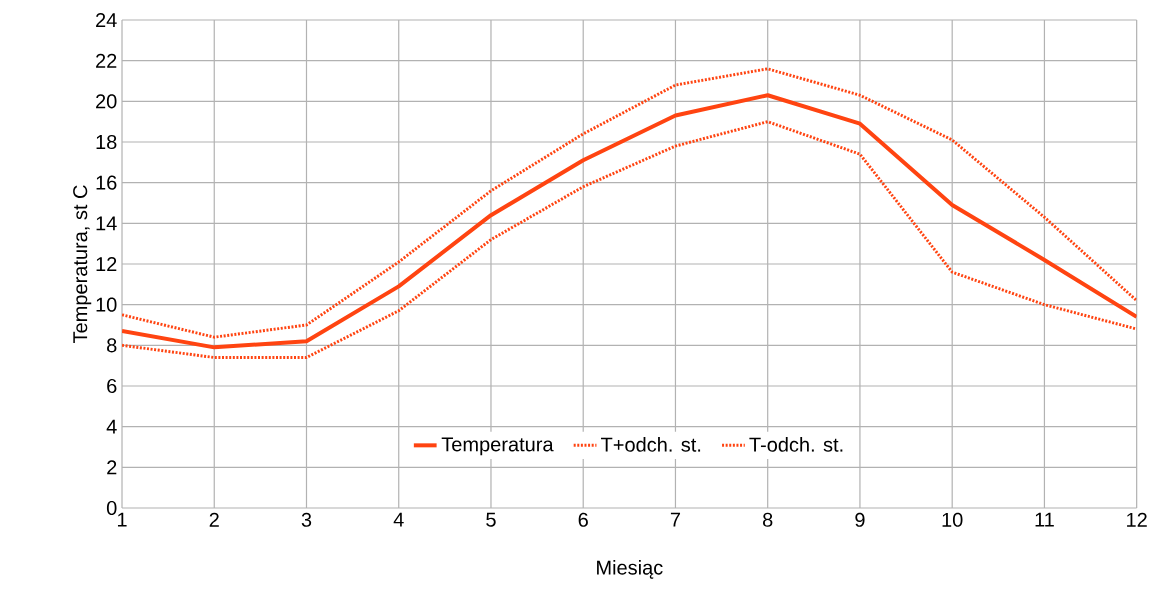 This screenshot has height=610, width=1163. Describe the element at coordinates (214, 519) in the screenshot. I see `x-tick-label: 2` at that location.